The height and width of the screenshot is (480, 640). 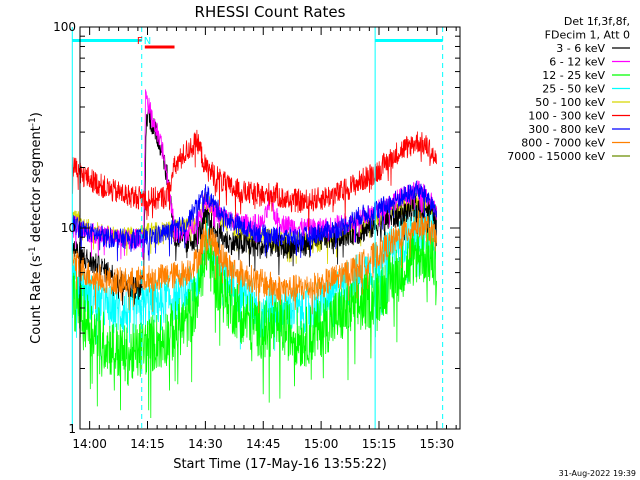 What do you see at coordinates (147, 41) in the screenshot?
I see `flag-label-N: N` at bounding box center [147, 41].